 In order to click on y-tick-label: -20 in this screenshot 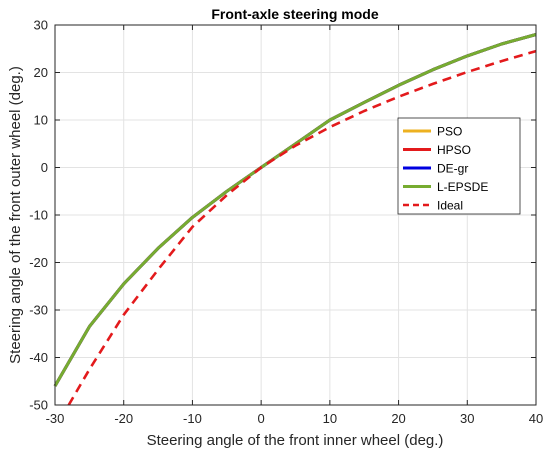, I will do `click(38, 262)`.